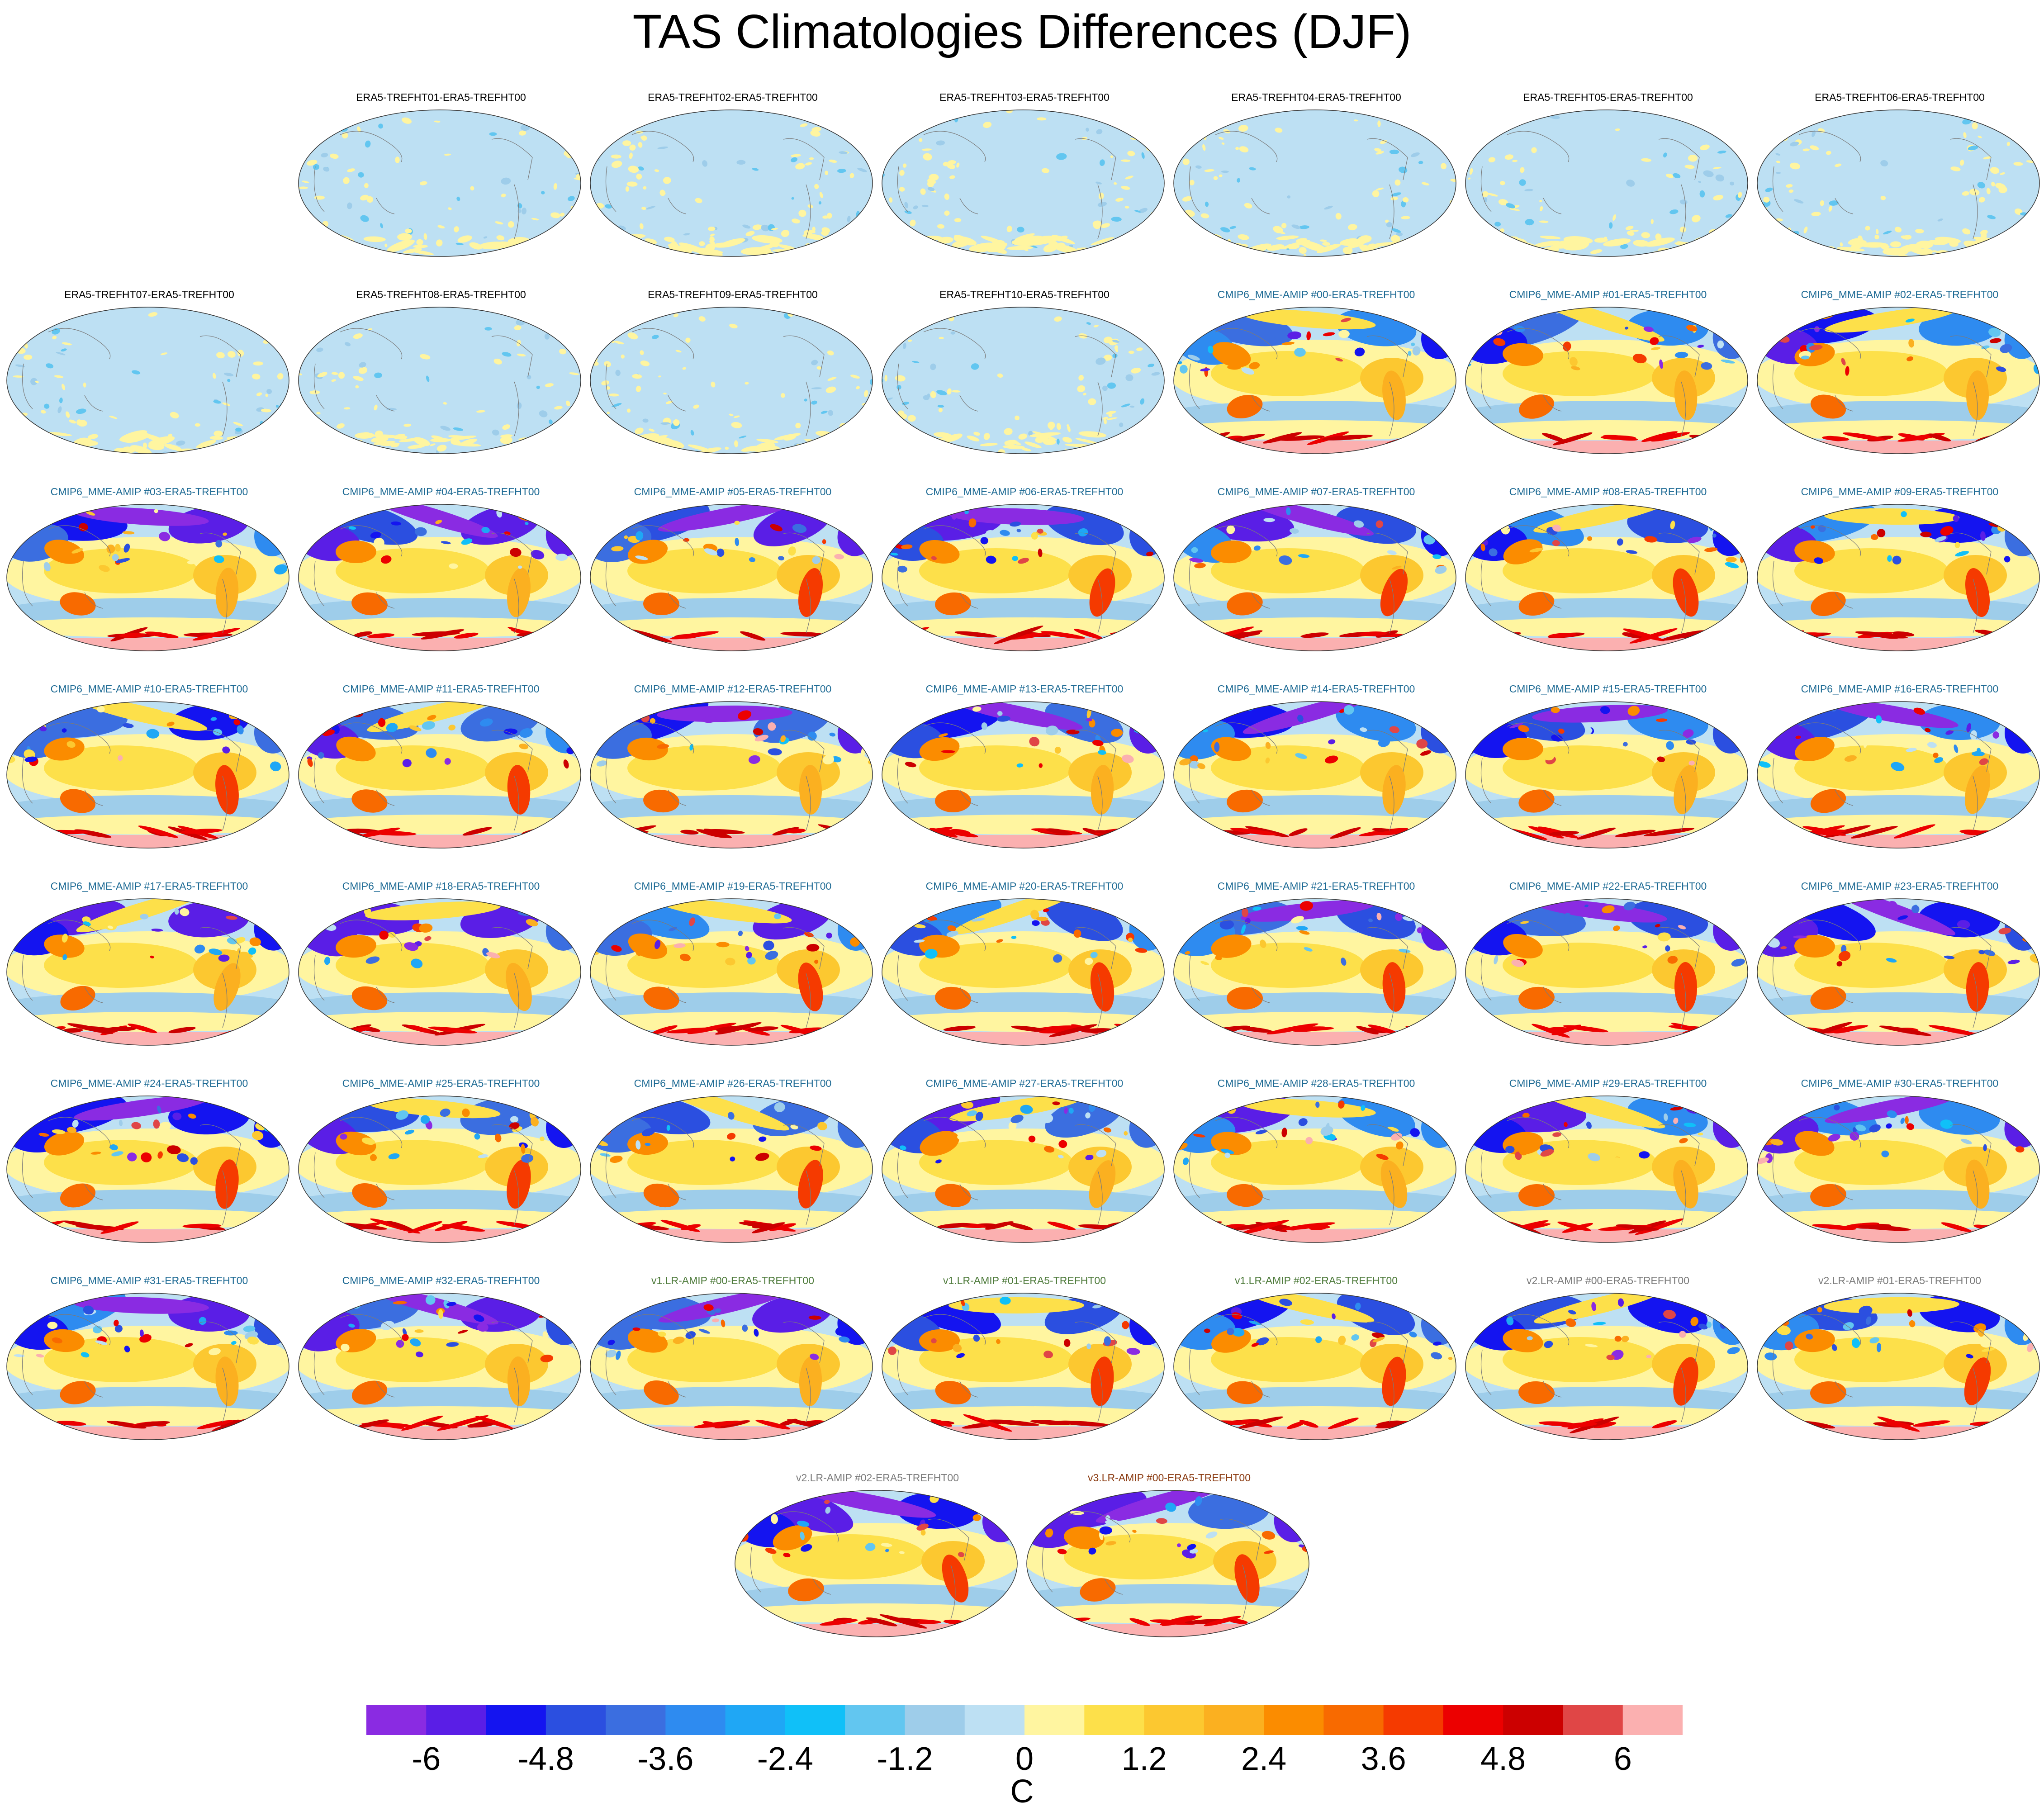 Image resolution: width=2044 pixels, height=1816 pixels. I want to click on panel-title: ERA5-TREFHT05-ERA5-TREFHT00, so click(1608, 97).